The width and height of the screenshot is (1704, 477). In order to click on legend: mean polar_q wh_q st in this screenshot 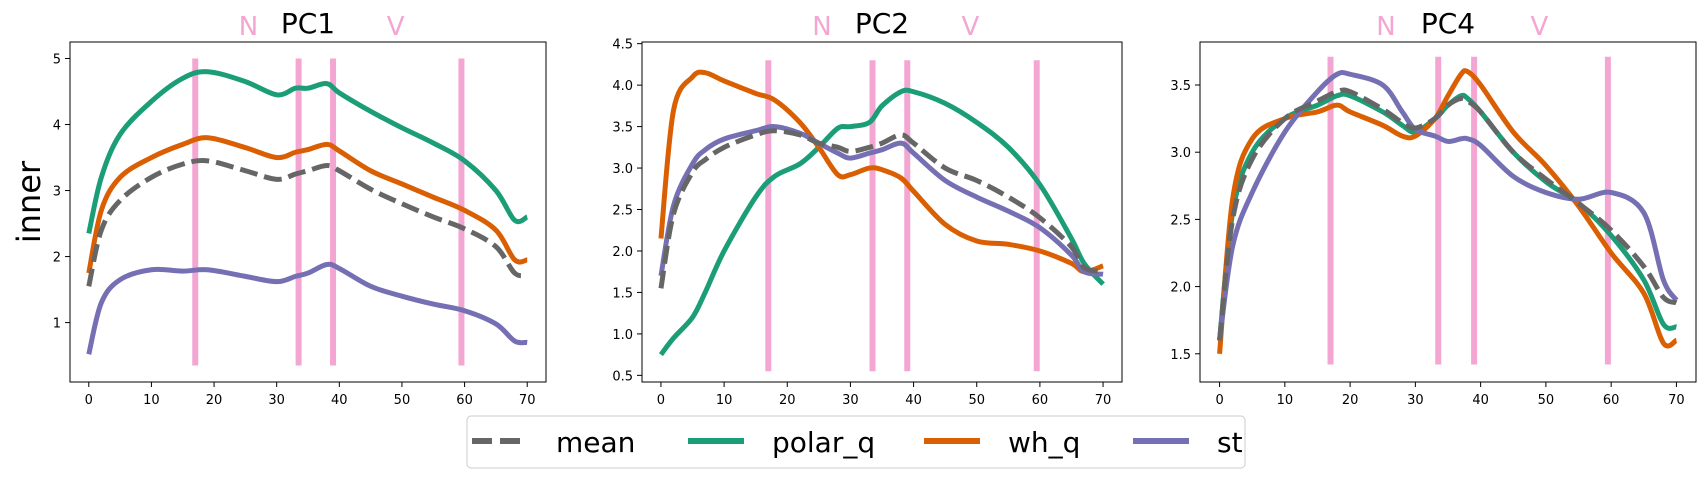, I will do `click(856, 442)`.